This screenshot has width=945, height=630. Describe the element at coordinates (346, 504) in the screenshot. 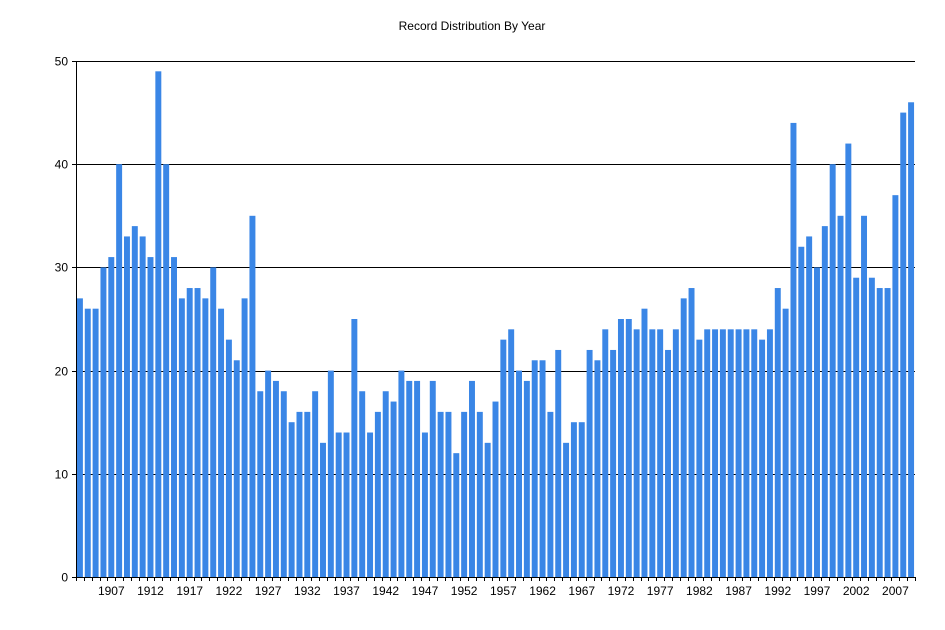

I see `bar-1937` at that location.